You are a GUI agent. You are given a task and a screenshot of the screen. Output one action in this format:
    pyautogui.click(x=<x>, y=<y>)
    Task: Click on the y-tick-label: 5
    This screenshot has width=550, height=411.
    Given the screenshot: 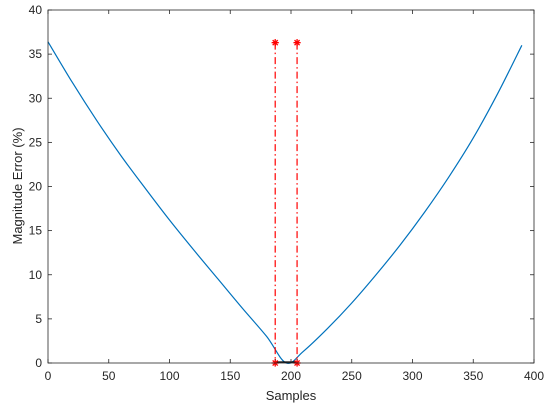 What is the action you would take?
    pyautogui.click(x=38, y=319)
    